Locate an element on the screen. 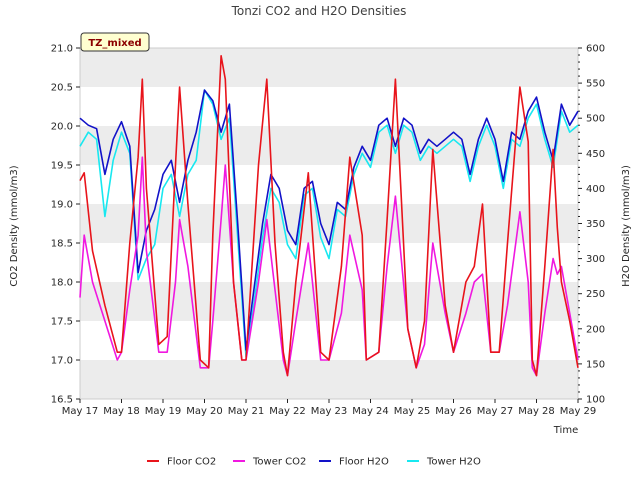  legend-label: Floor CO2 is located at coordinates (191, 462).